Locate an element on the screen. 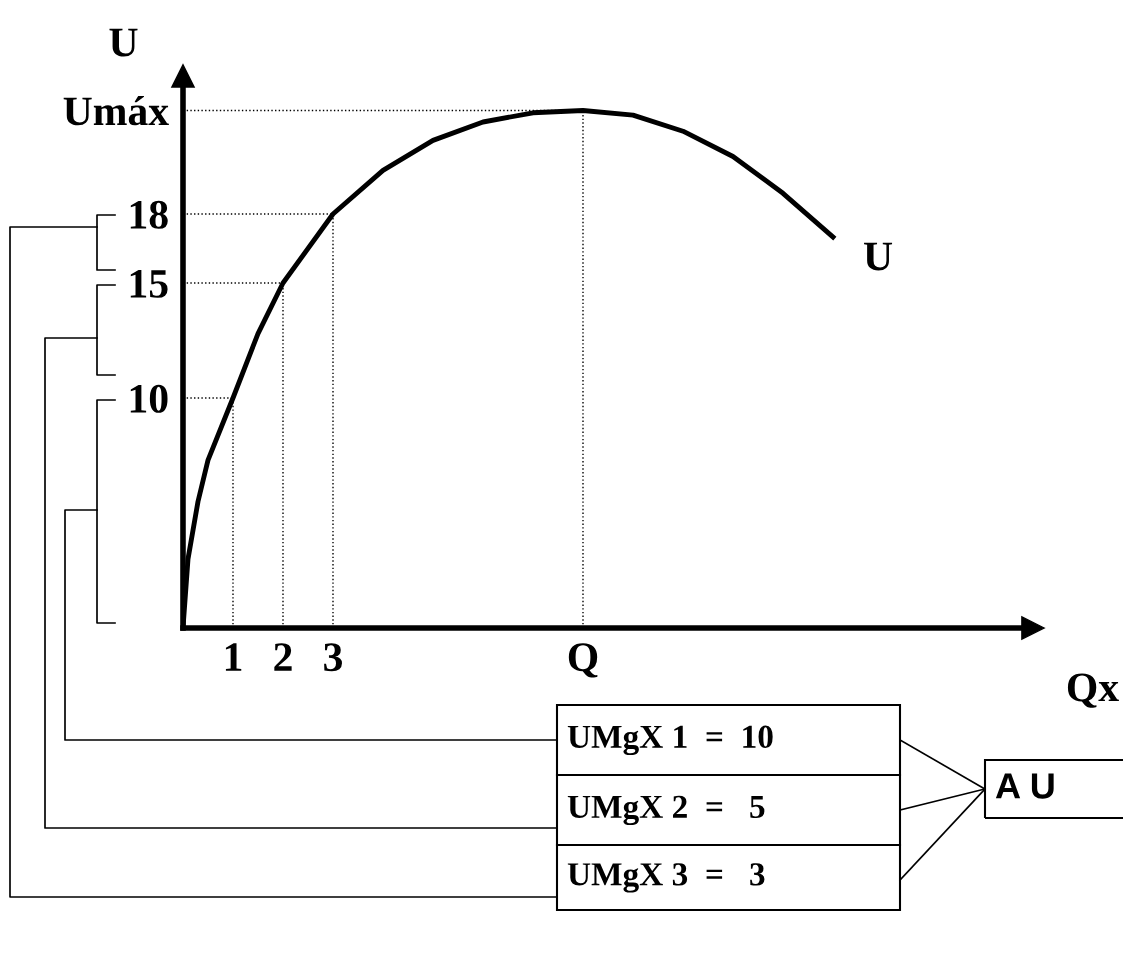  text: UMgX 3 = 3 is located at coordinates (666, 878).